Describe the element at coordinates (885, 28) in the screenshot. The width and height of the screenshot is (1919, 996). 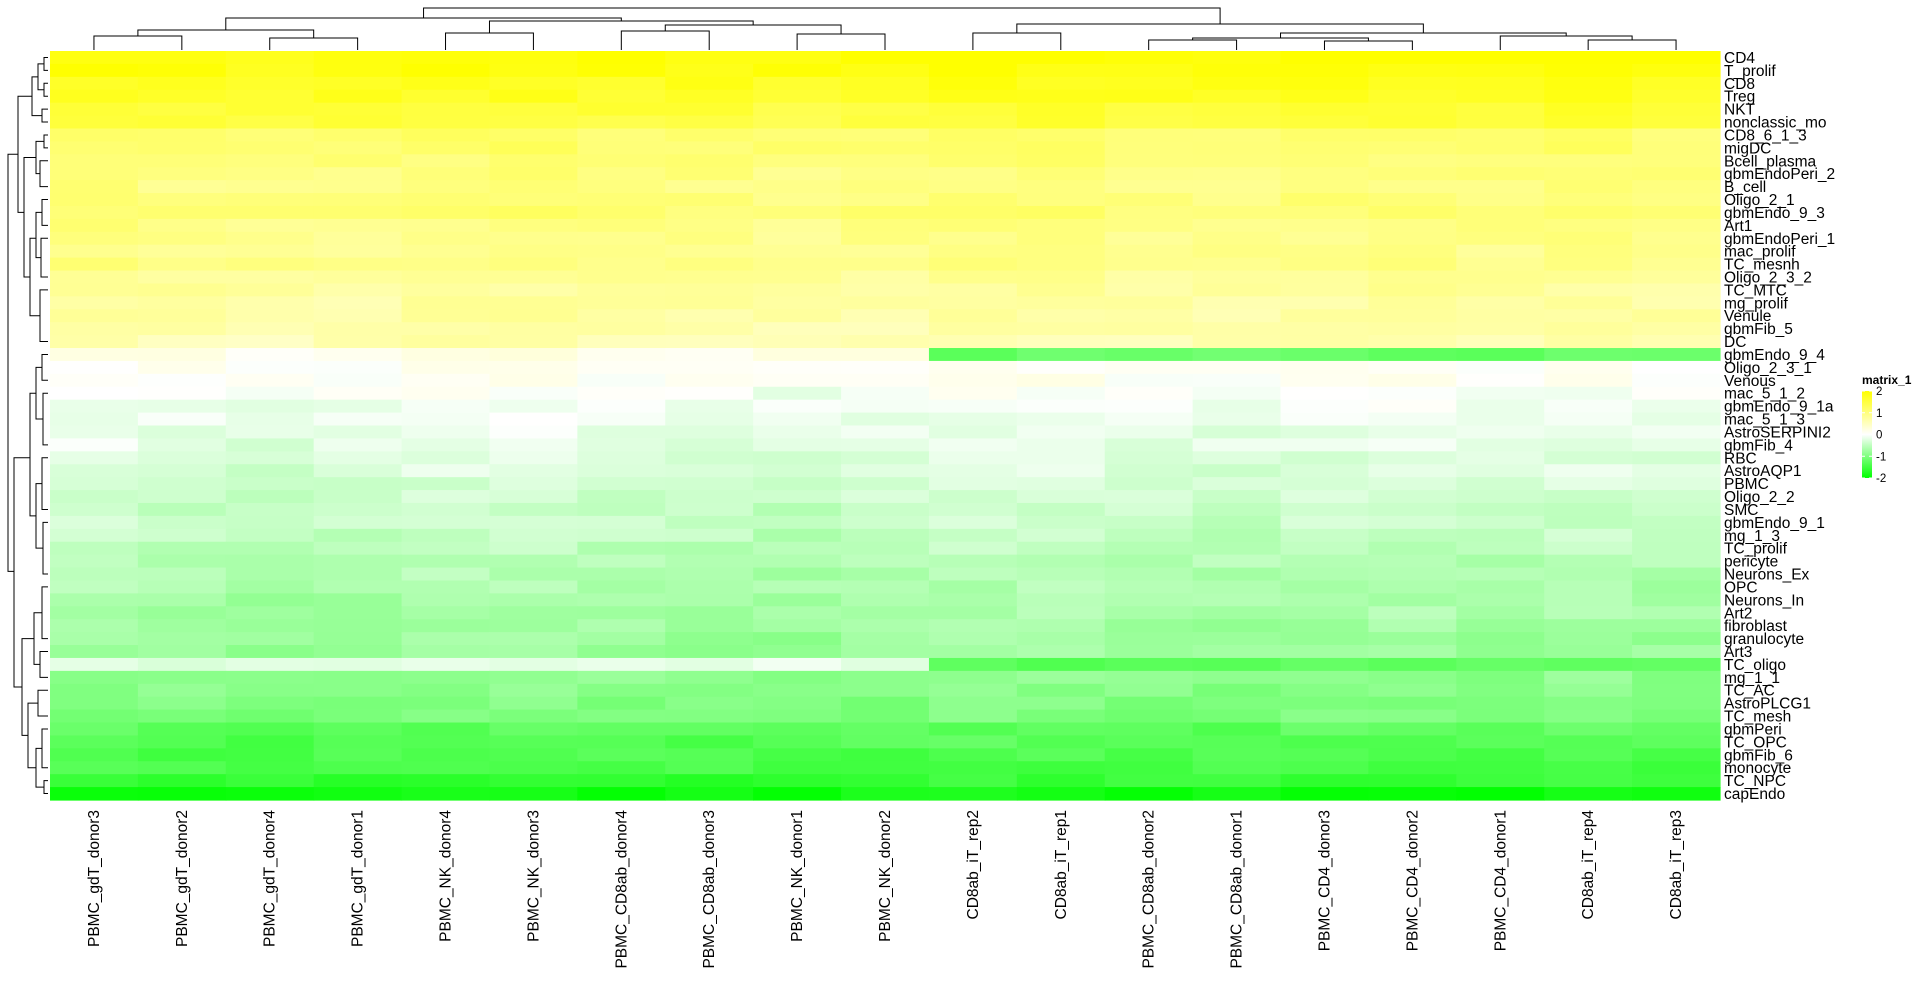
I see `column-dendrogram` at that location.